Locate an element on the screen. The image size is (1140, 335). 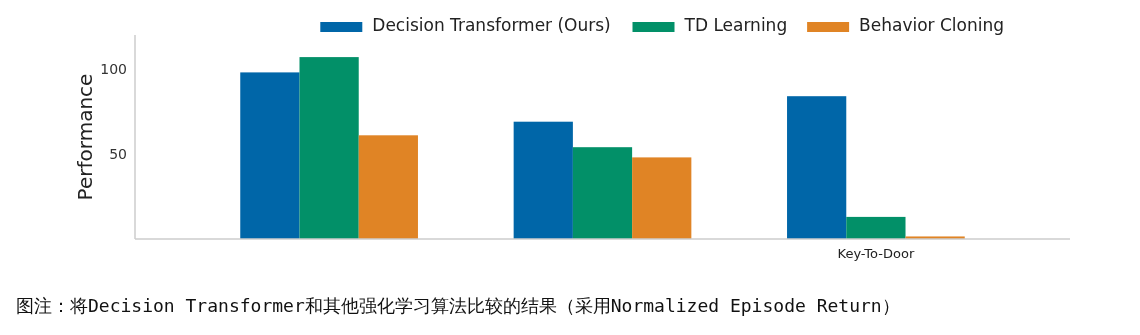
legend-label: Decision Transformer (Ours) is located at coordinates (491, 25).